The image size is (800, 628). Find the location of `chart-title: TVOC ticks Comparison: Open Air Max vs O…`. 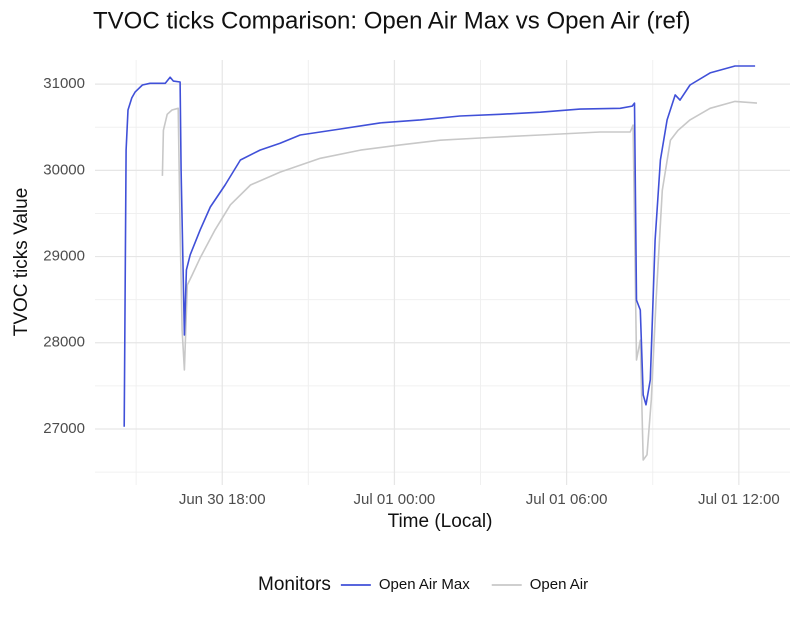

chart-title: TVOC ticks Comparison: Open Air Max vs O… is located at coordinates (392, 20).